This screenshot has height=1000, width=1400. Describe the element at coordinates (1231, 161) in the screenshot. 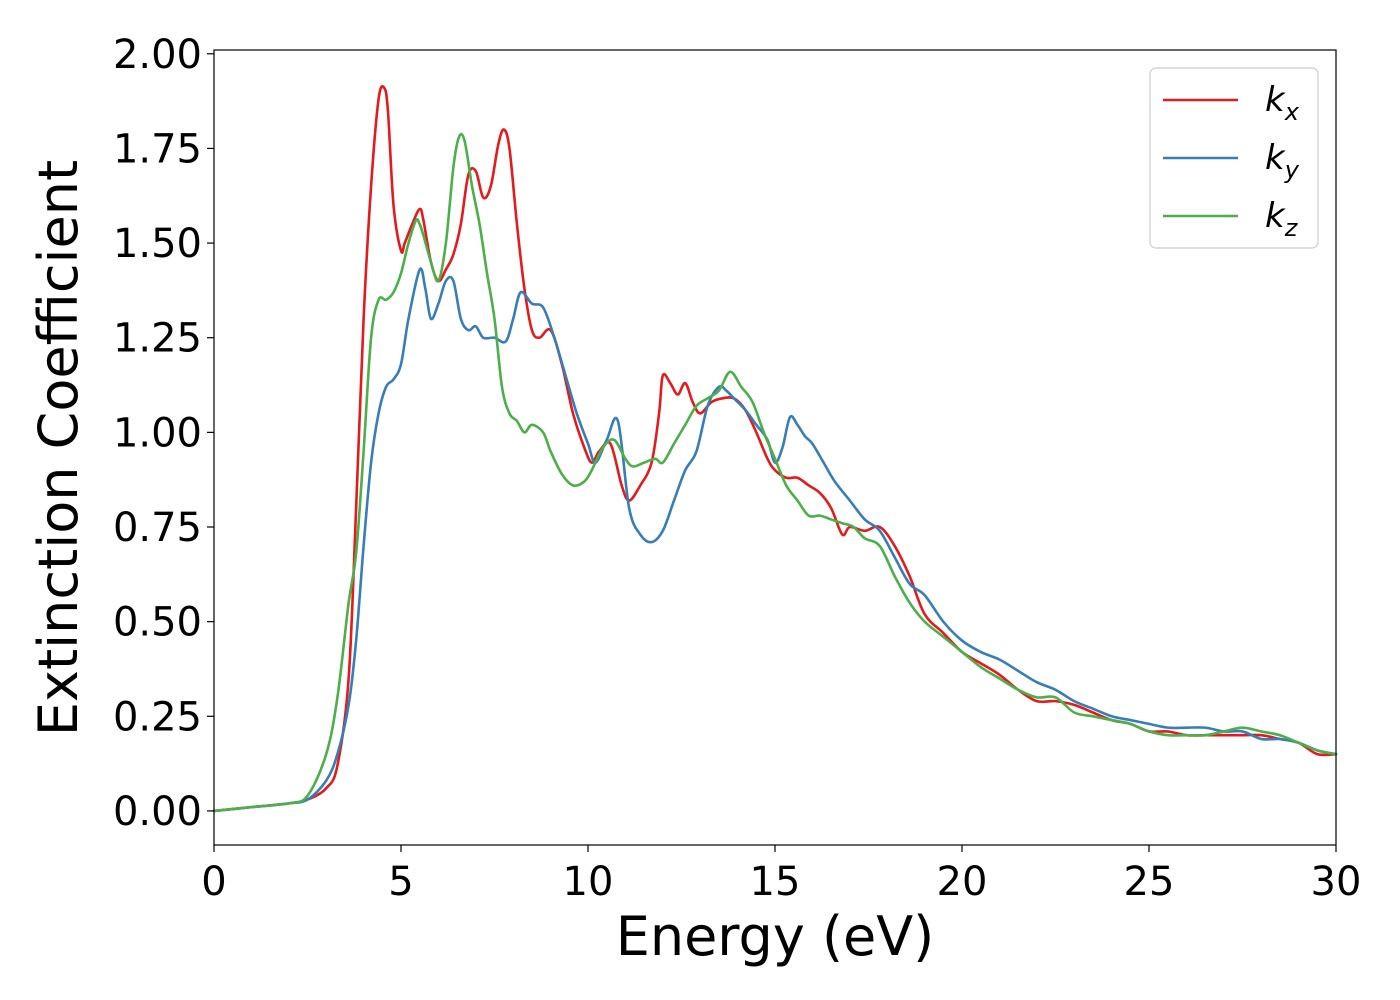

I see `legend-entries: kx ky kz` at that location.